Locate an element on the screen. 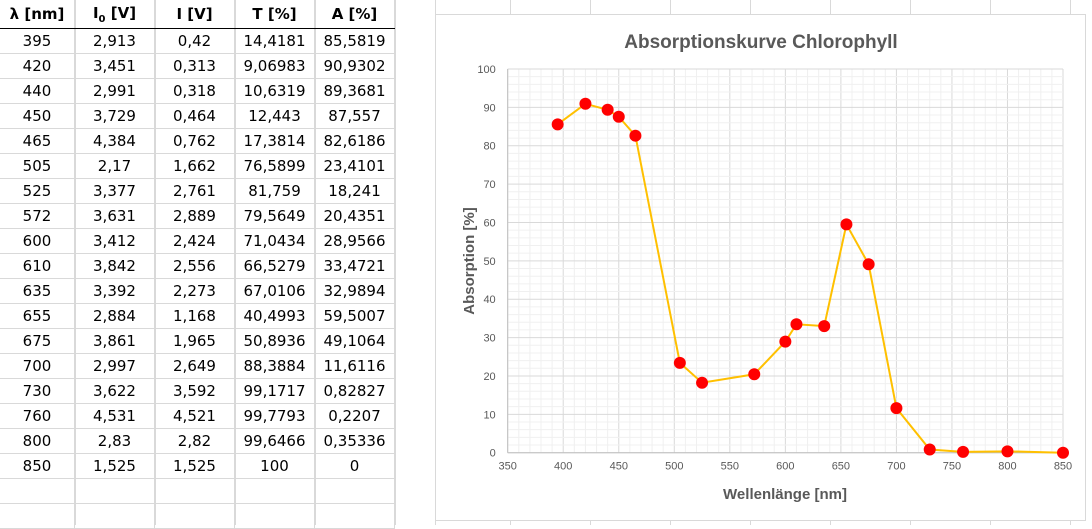 This screenshot has width=1092, height=529. table-cell: 32,9894 is located at coordinates (354, 291).